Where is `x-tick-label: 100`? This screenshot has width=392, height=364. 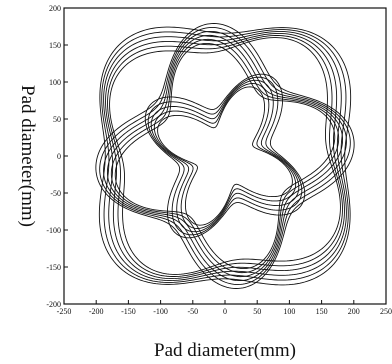 x-tick-label: 100 is located at coordinates (289, 311).